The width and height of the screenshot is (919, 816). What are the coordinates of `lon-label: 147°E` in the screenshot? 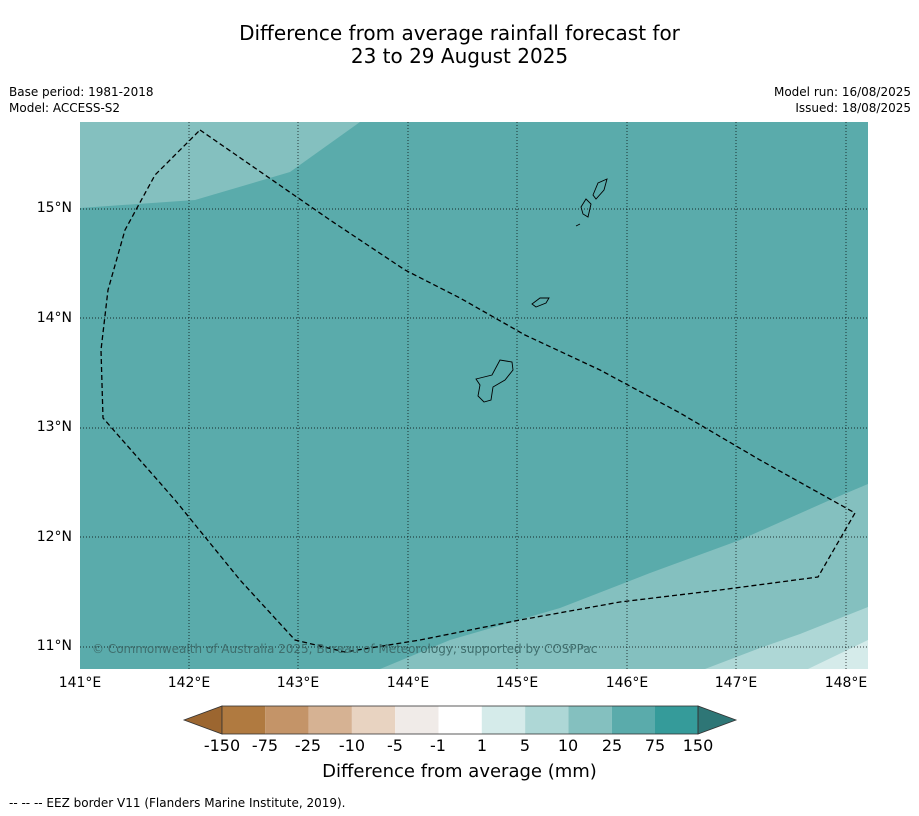 It's located at (736, 683).